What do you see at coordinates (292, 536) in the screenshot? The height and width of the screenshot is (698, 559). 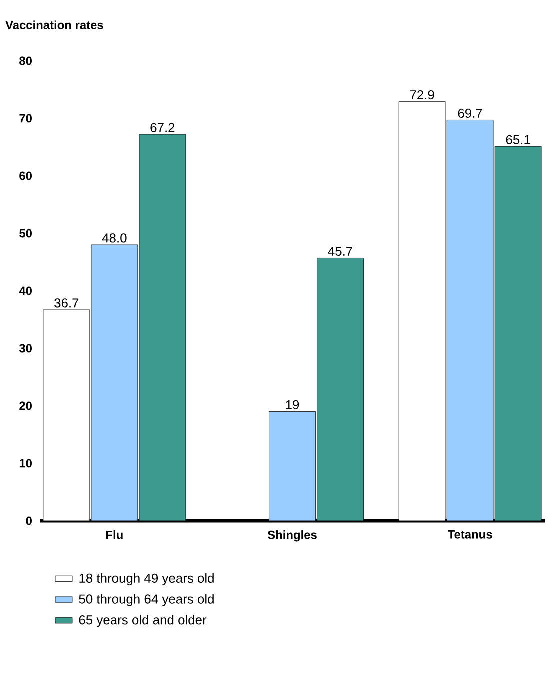 I see `x-tick-label: Shingles` at bounding box center [292, 536].